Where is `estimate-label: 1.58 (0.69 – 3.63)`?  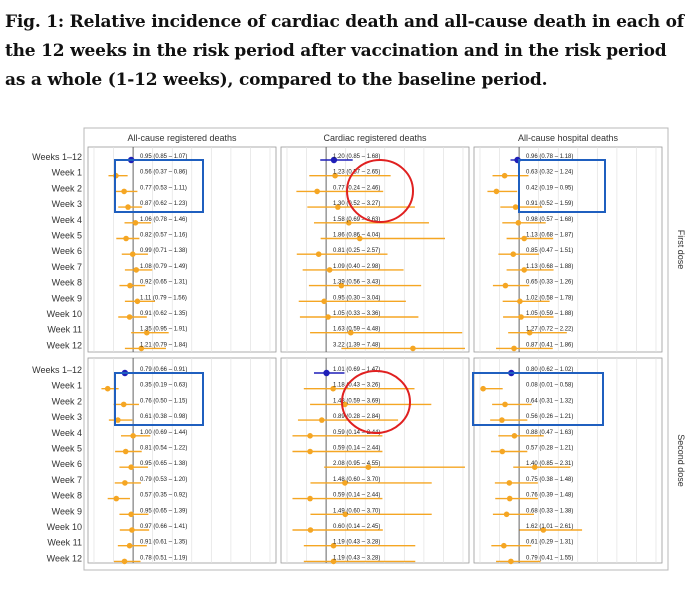
estimate-label: 1.58 (0.69 – 3.63) is located at coordinates (356, 220).